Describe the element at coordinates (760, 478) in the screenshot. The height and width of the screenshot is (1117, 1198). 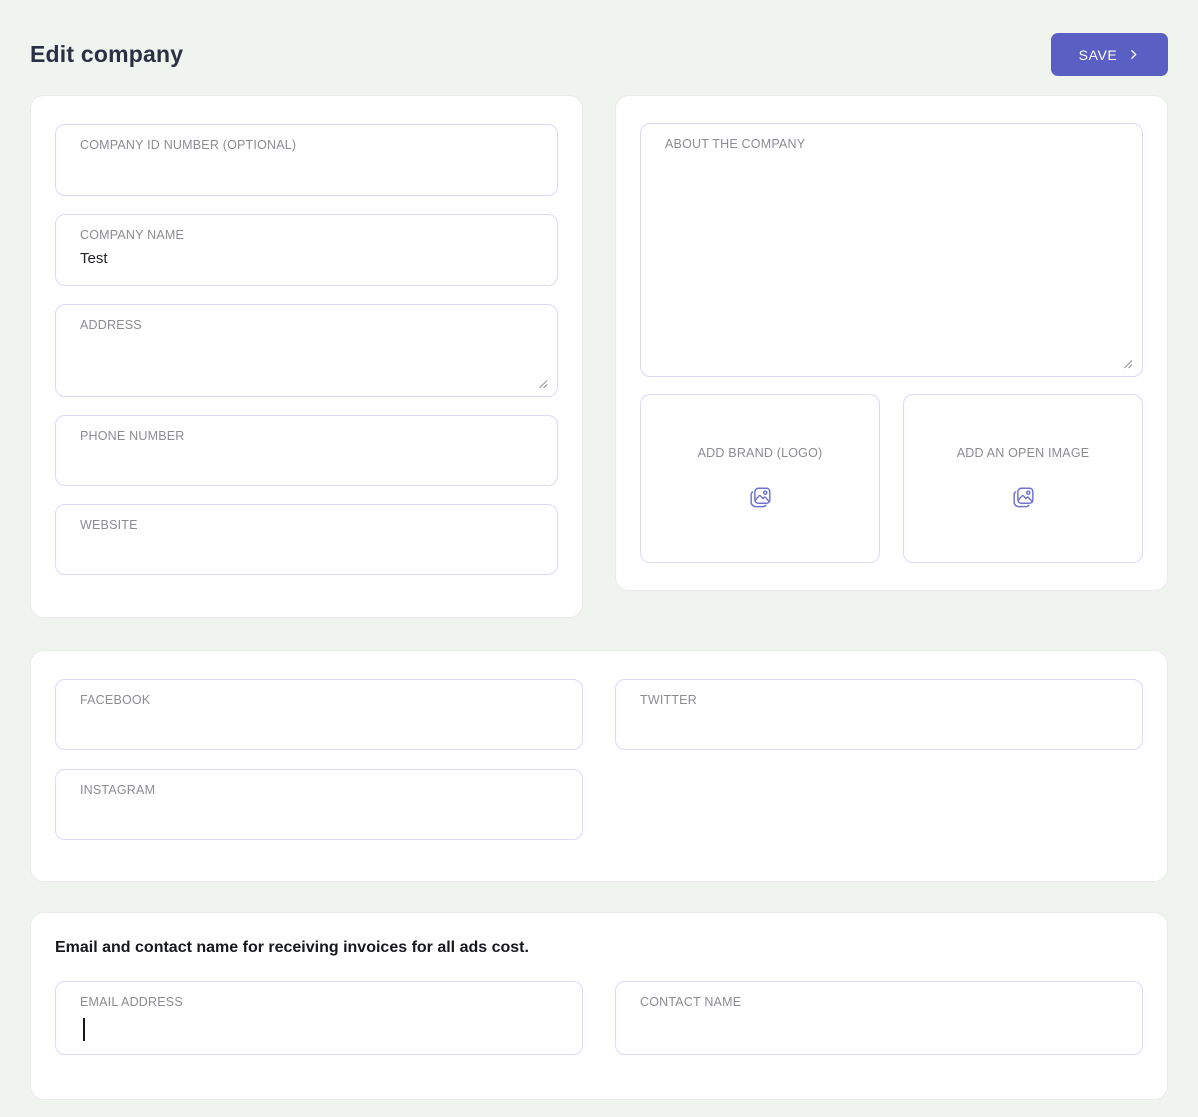
I see `add-brand-logo-upload: ADD BRAND (LOGO)` at that location.